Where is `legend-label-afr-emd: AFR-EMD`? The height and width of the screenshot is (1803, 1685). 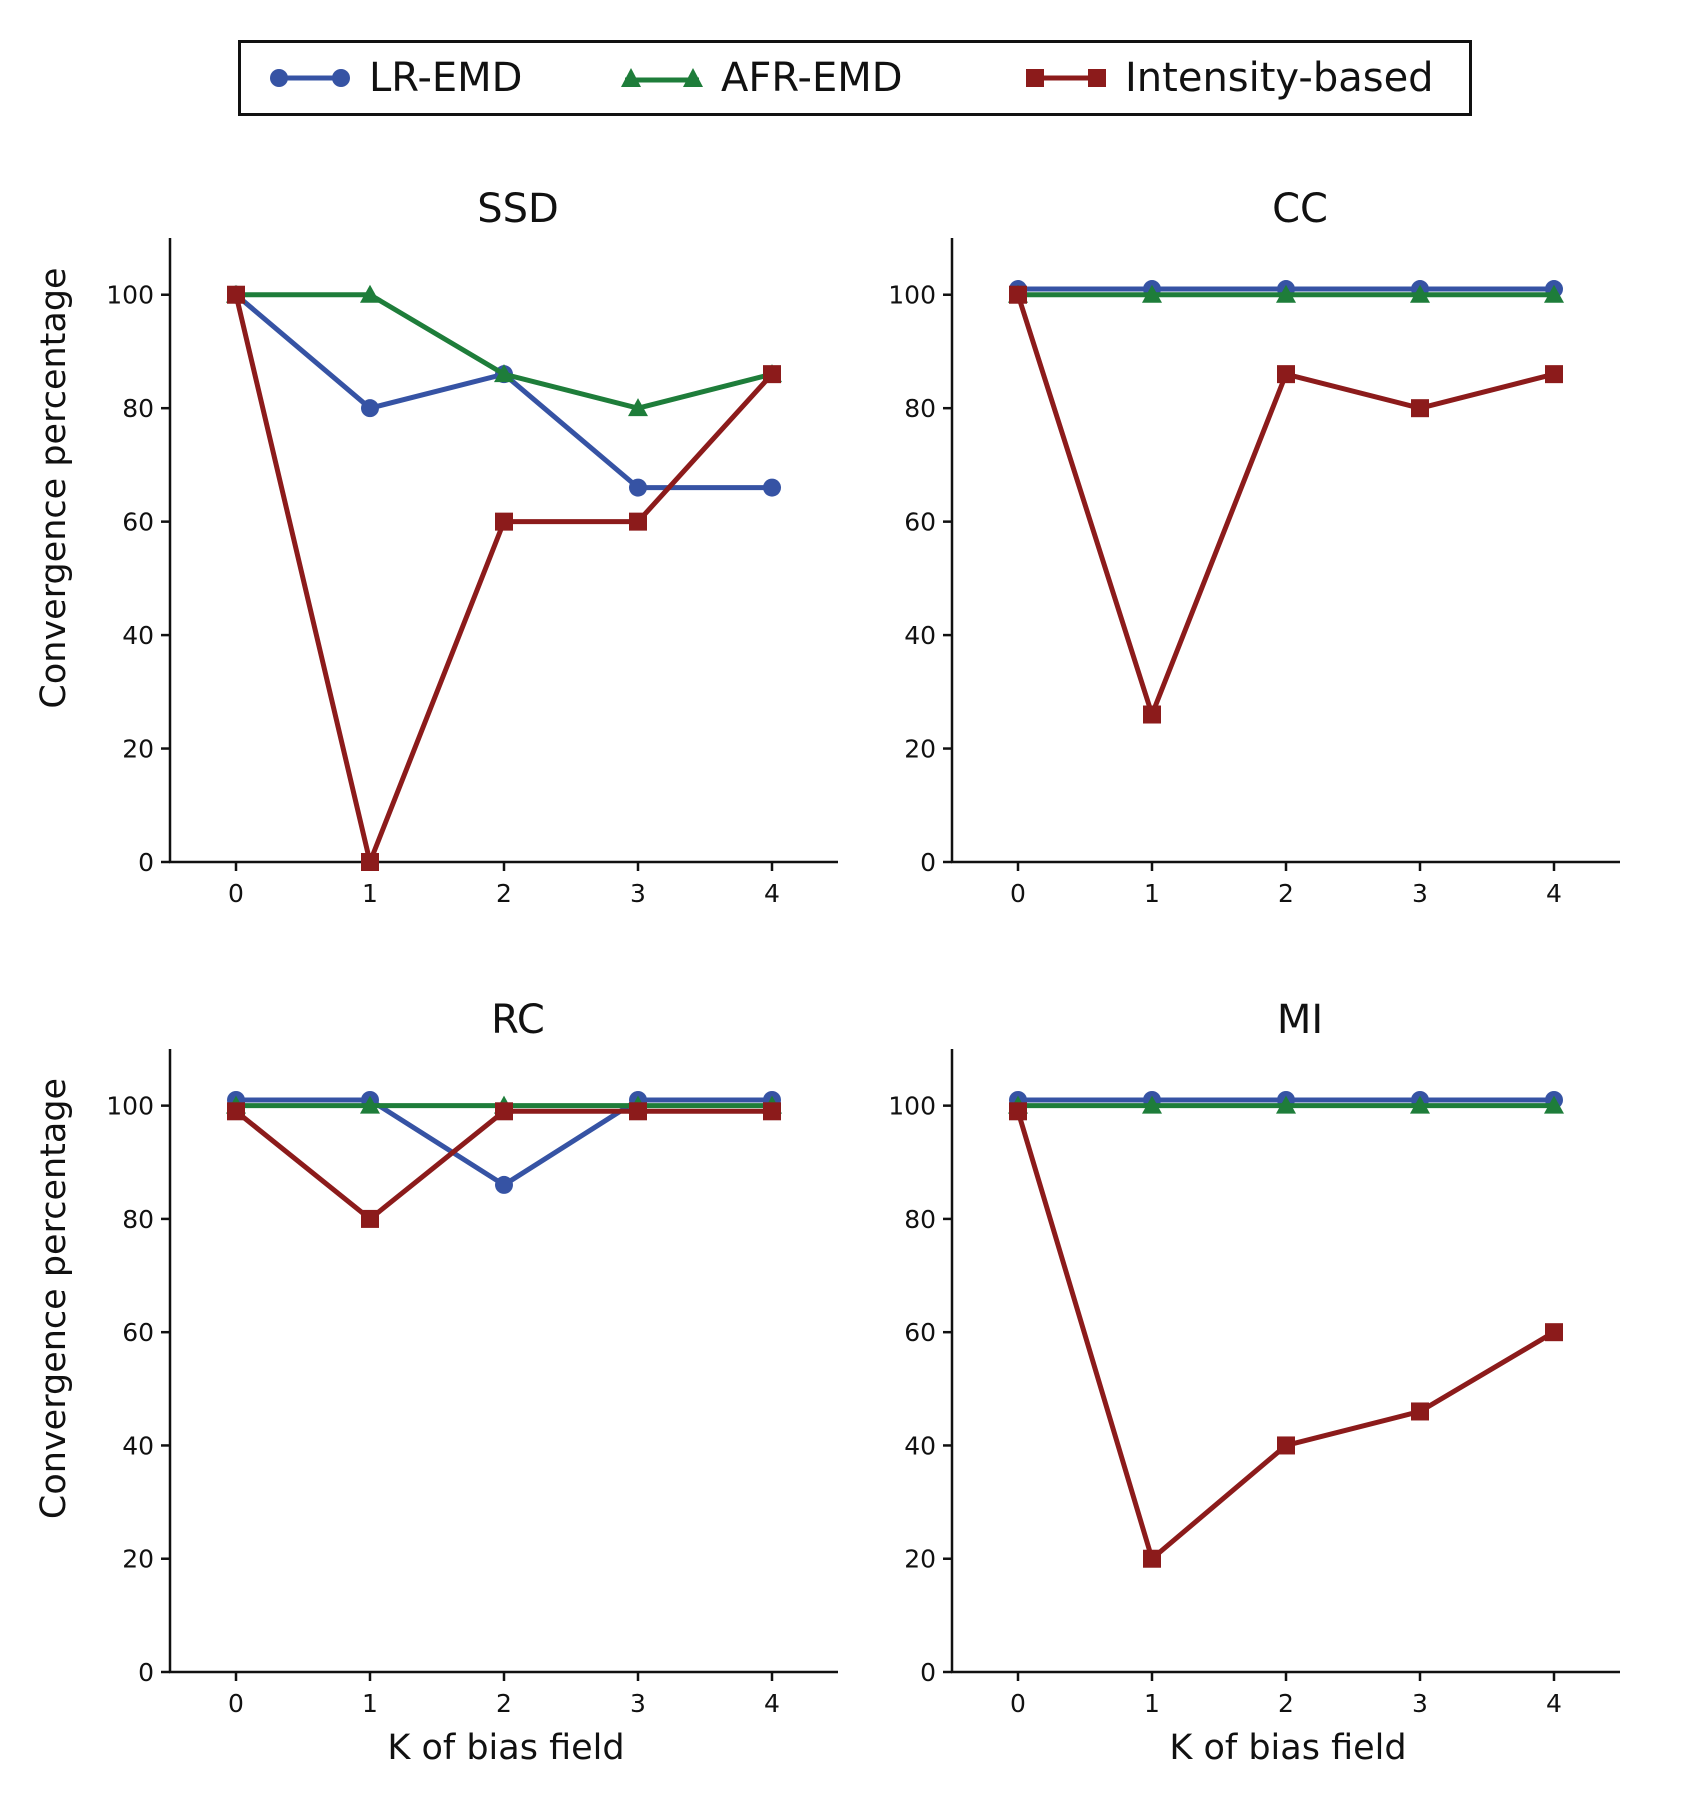 legend-label-afr-emd: AFR-EMD is located at coordinates (812, 78).